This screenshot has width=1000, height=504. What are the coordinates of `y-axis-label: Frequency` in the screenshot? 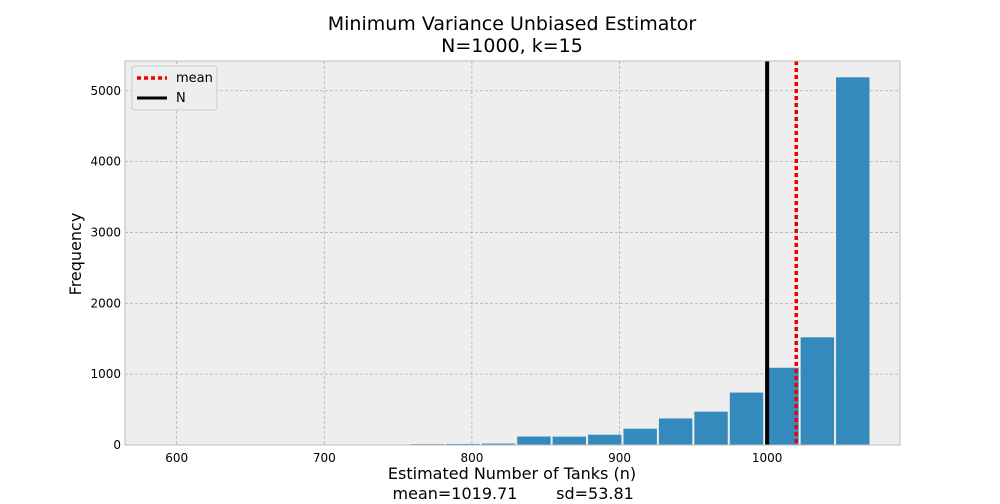 It's located at (75, 254).